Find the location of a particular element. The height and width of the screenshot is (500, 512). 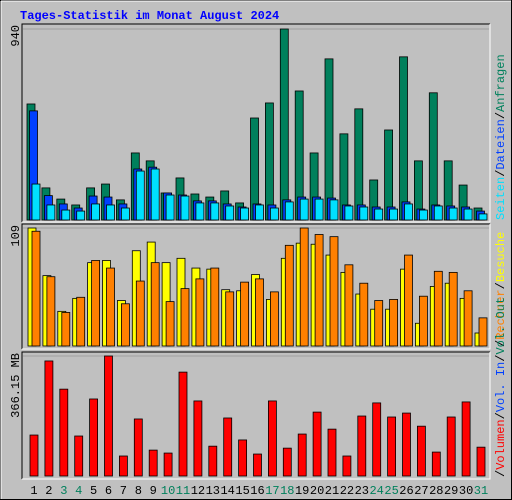

legend-entry: Seiten is located at coordinates (501, 198).